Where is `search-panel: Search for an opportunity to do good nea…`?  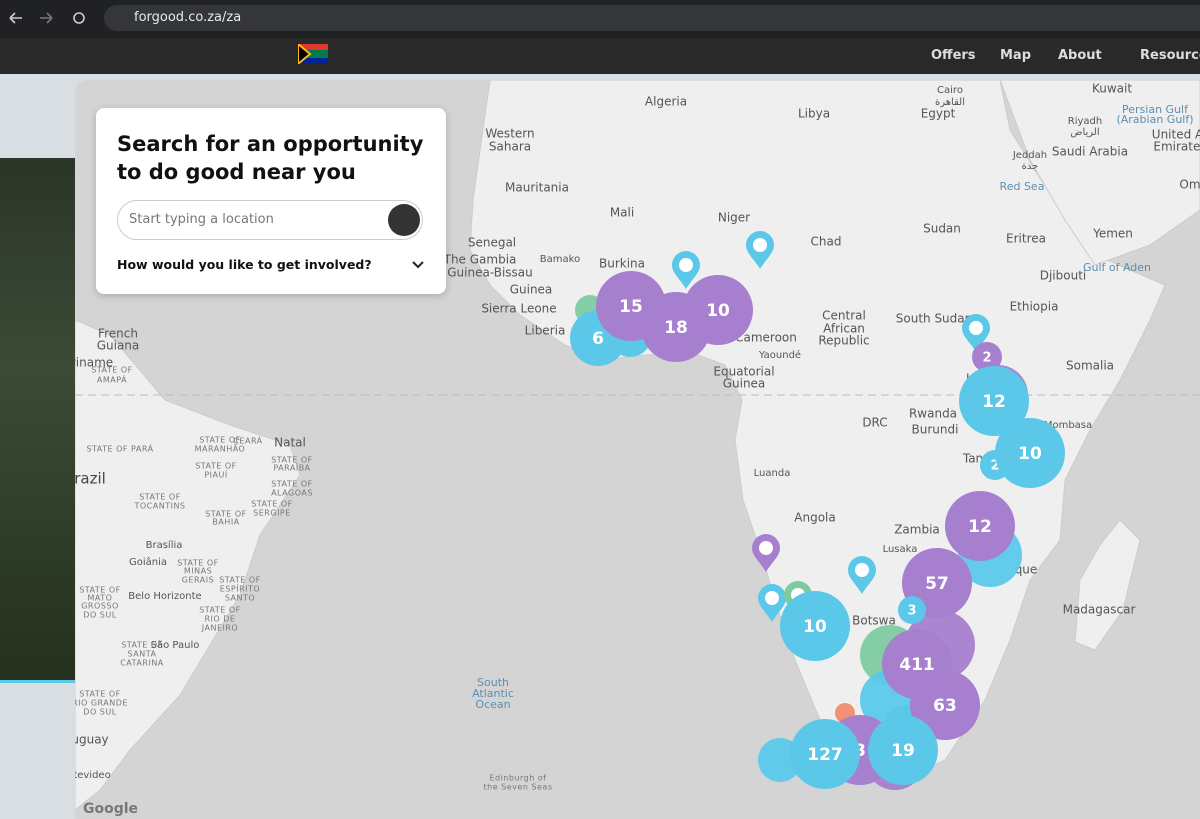
search-panel: Search for an opportunity to do good nea… is located at coordinates (271, 201).